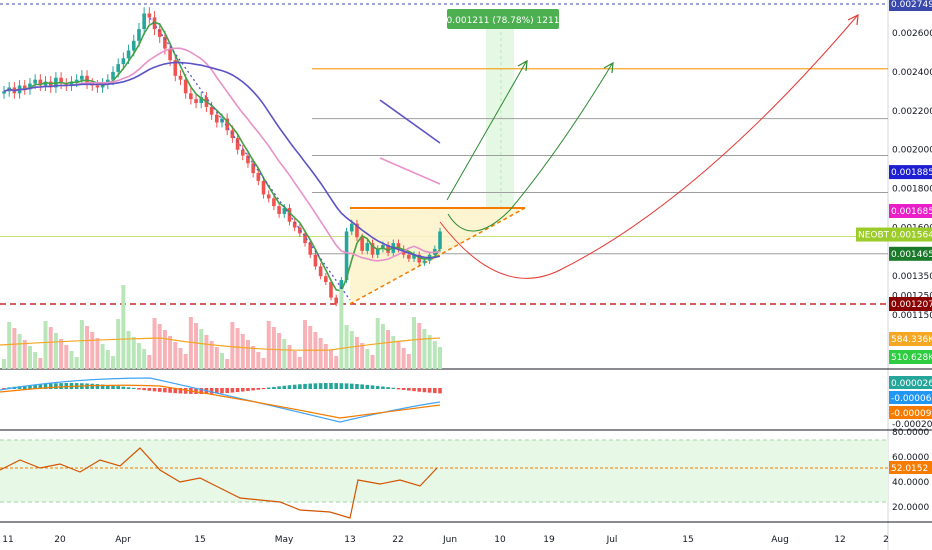  What do you see at coordinates (911, 399) in the screenshot?
I see `macd-badge-label: -0.000064` at bounding box center [911, 399].